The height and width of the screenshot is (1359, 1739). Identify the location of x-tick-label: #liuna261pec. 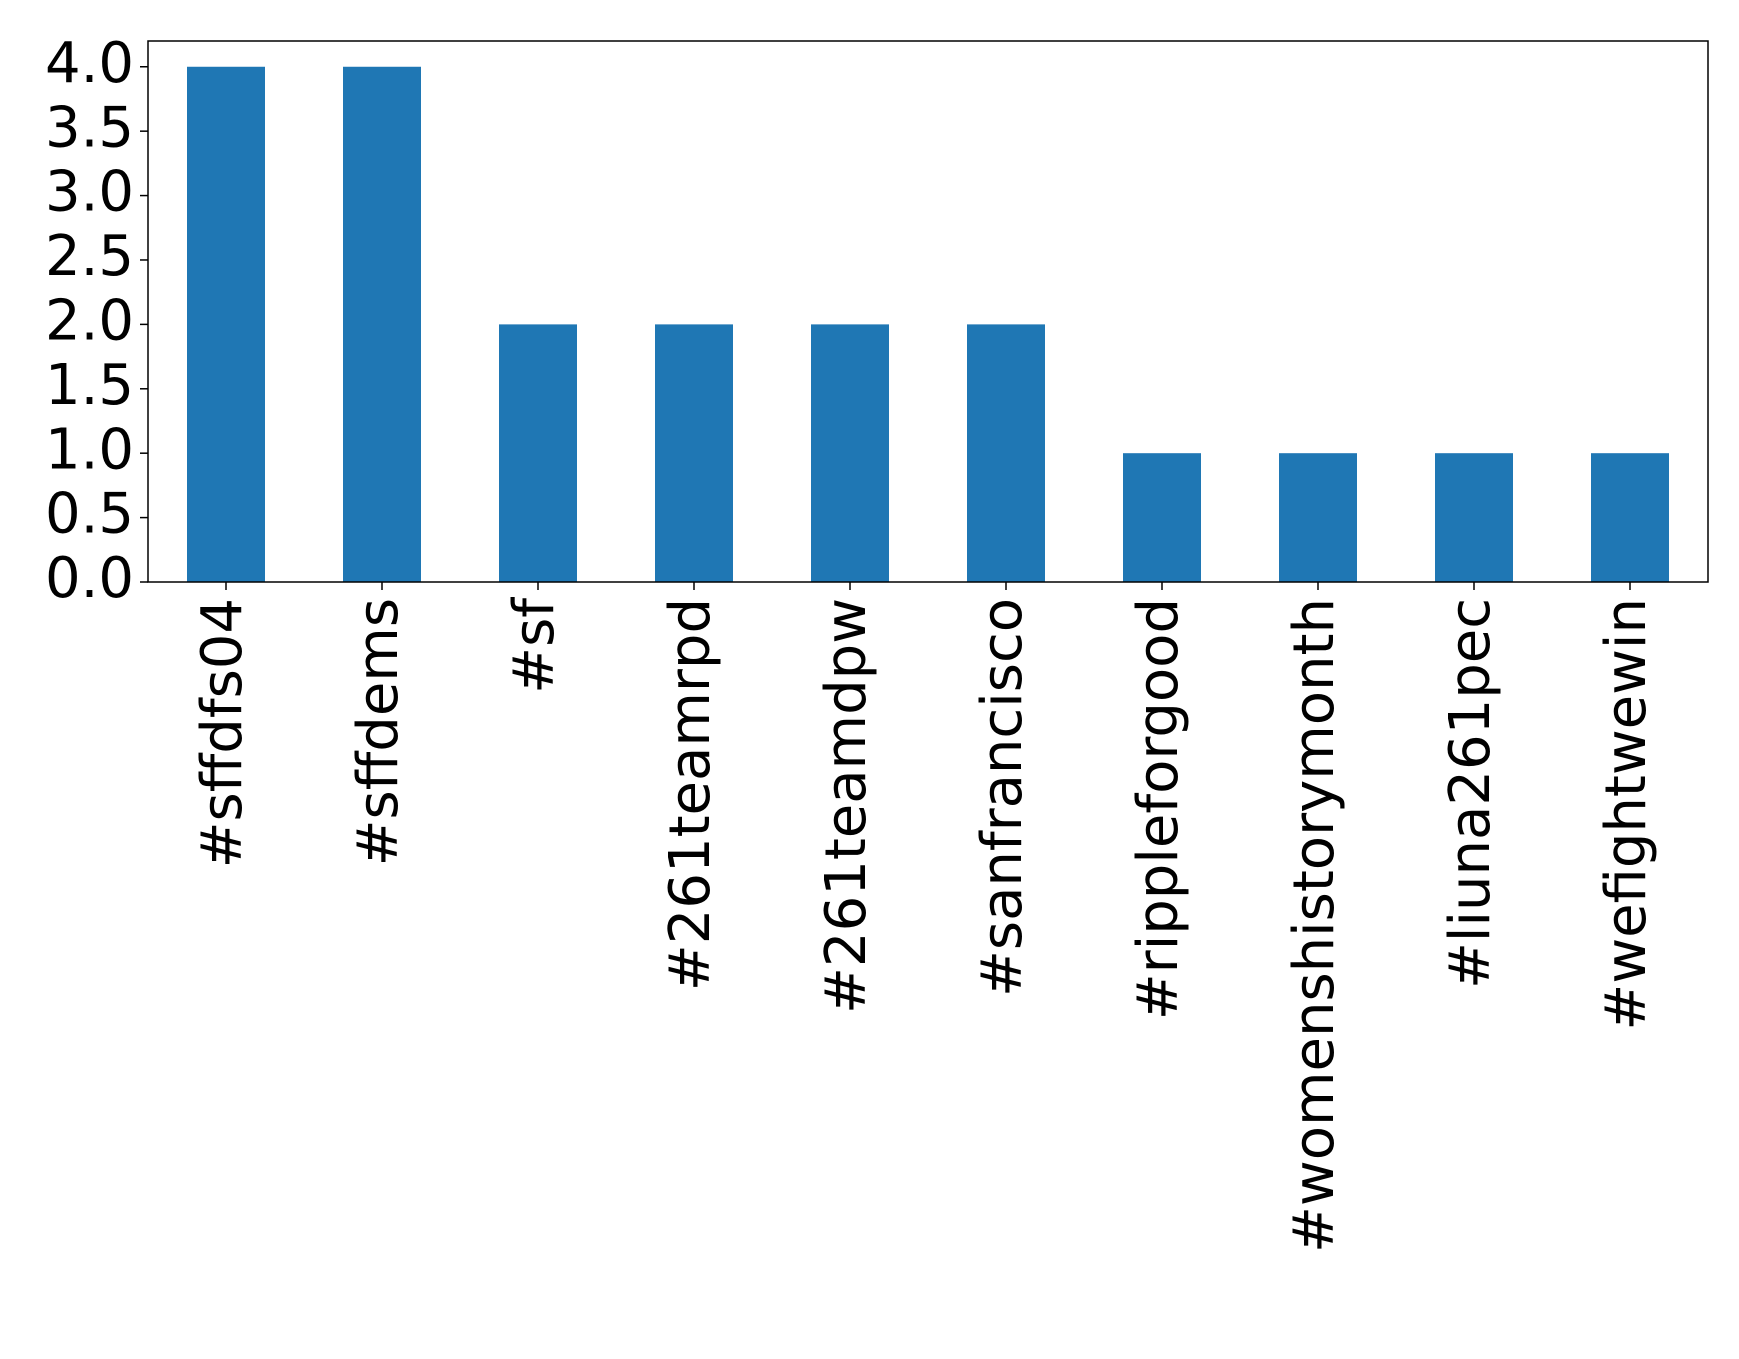
(1470, 793).